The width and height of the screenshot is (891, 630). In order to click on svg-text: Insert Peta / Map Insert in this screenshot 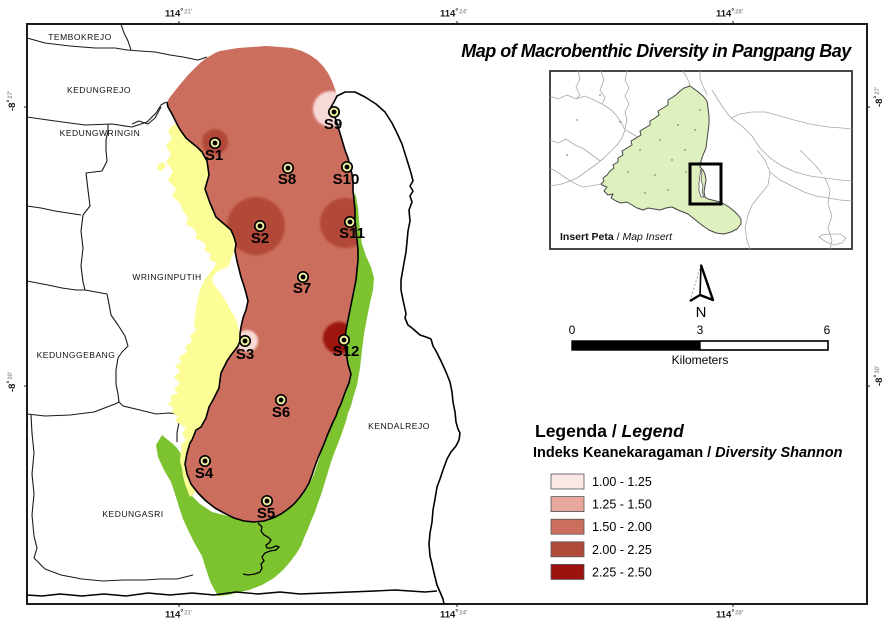, I will do `click(616, 237)`.